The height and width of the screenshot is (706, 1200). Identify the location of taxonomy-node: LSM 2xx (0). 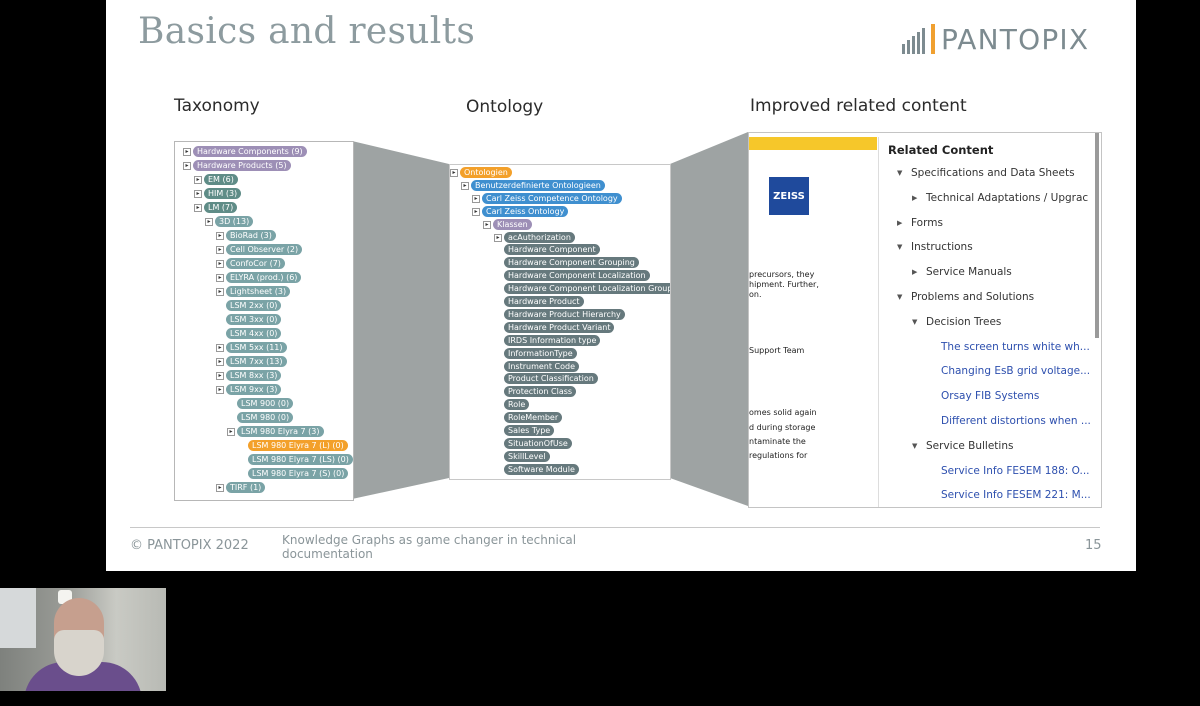
(254, 305).